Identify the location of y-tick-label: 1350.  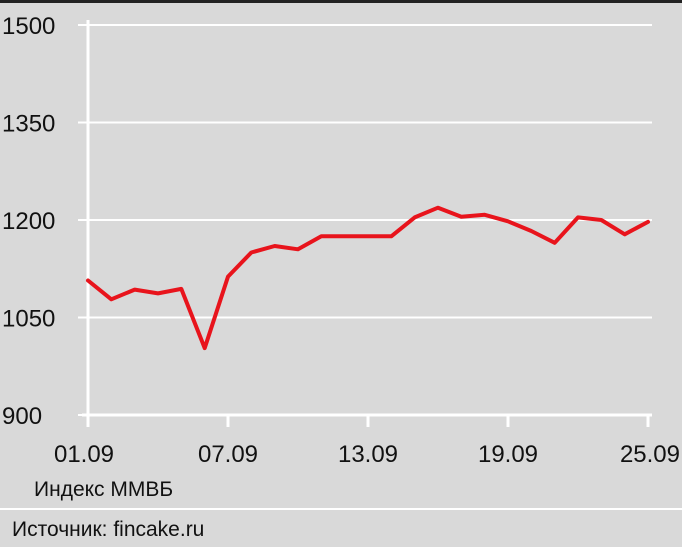
(28, 124).